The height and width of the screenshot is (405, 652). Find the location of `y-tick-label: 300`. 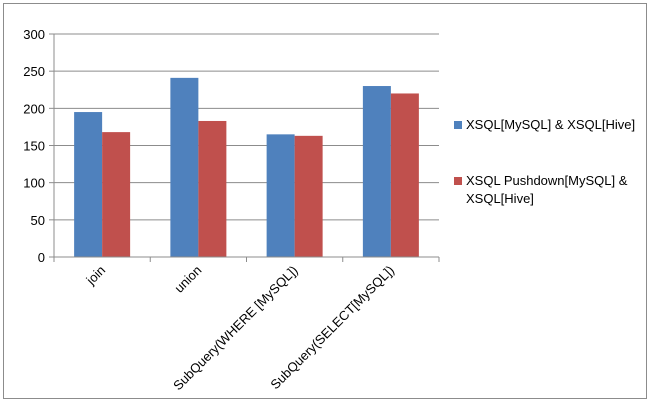

y-tick-label: 300 is located at coordinates (34, 34).